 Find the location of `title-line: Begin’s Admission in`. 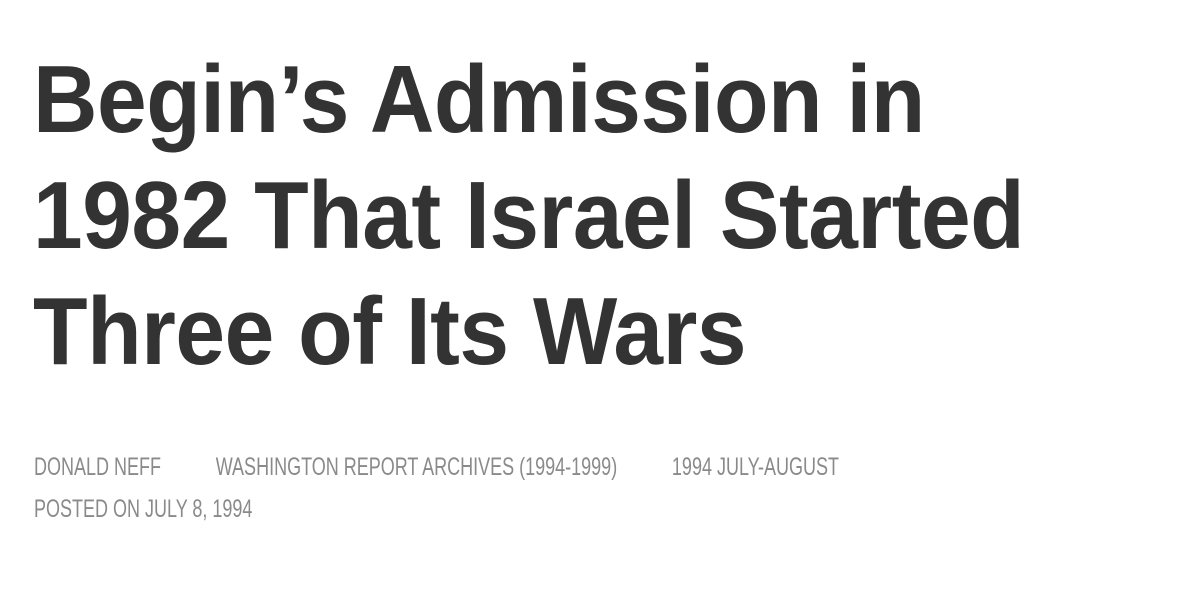

title-line: Begin’s Admission in is located at coordinates (479, 99).